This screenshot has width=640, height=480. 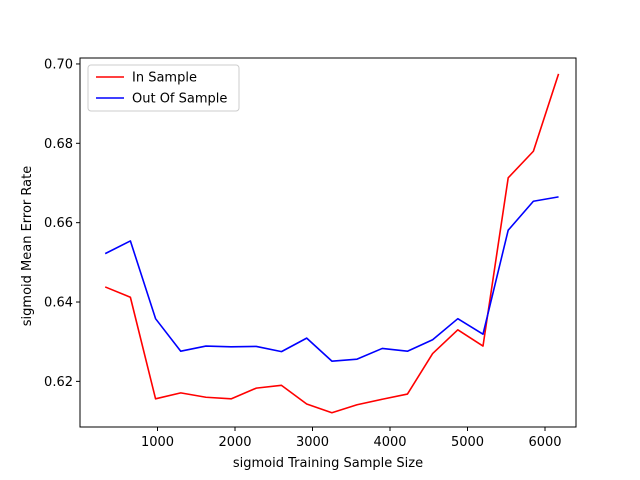 I want to click on y-tick-label: 0.64, so click(x=58, y=303).